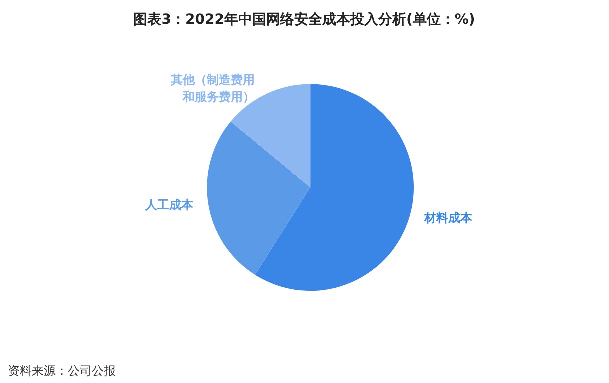  Describe the element at coordinates (213, 88) in the screenshot. I see `slice-label: 其他（制造费用和服务费用）` at that location.